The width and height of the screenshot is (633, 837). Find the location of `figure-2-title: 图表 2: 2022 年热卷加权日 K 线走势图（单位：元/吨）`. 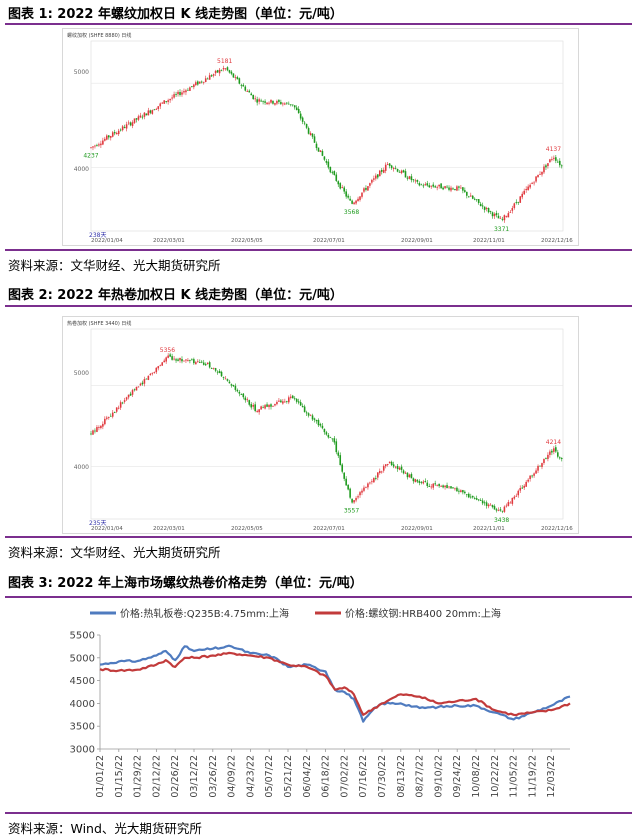

figure-2-title: 图表 2: 2022 年热卷加权日 K 线走势图（单位：元/吨） is located at coordinates (175, 295).